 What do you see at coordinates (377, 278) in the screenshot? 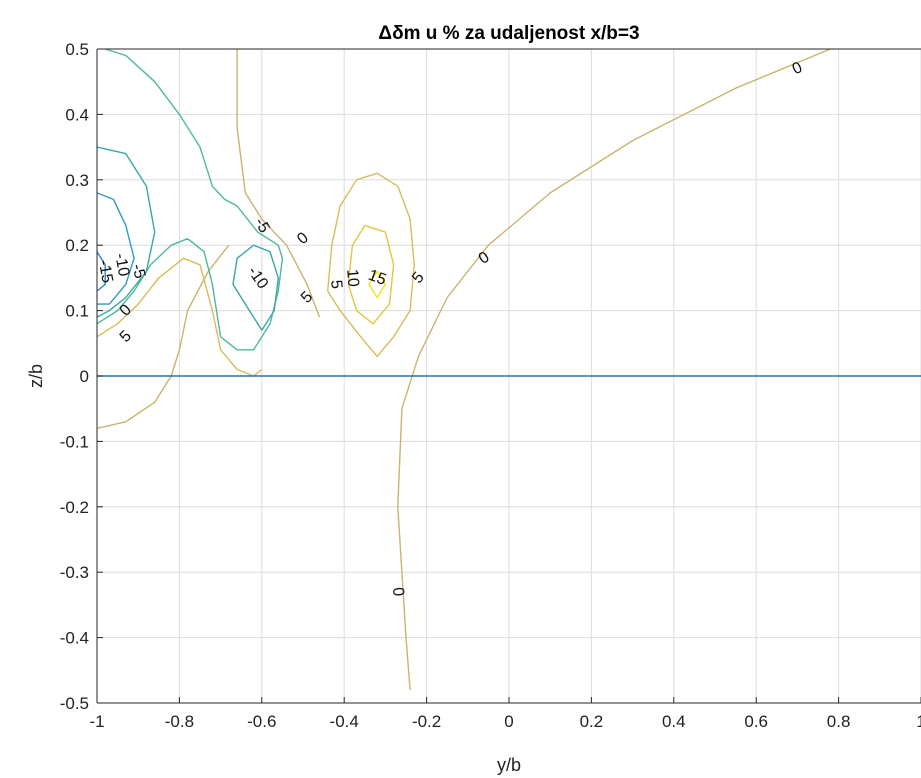
I see `contour-label: 15` at bounding box center [377, 278].